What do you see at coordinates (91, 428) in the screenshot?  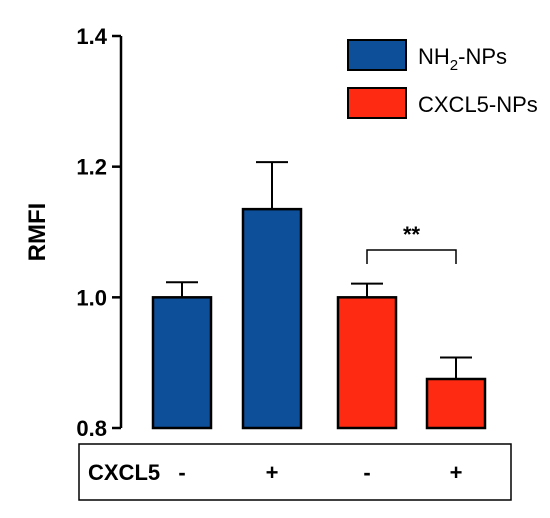 I see `y-tick-label: 0.8` at bounding box center [91, 428].